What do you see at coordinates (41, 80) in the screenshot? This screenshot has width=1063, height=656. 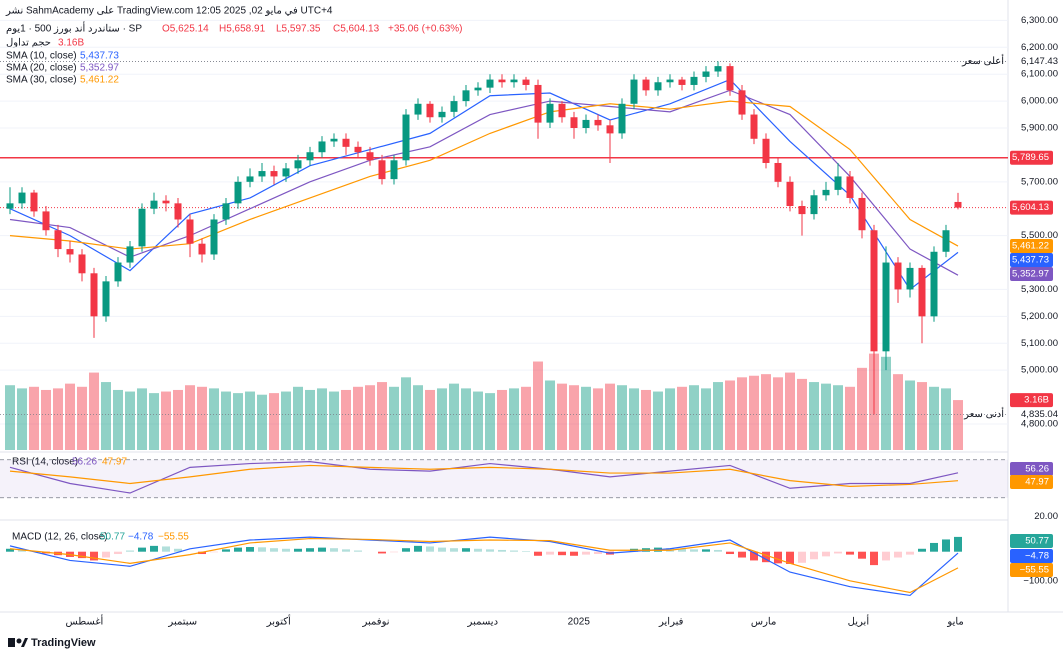 I see `legend-name: SMA (30, close)` at bounding box center [41, 80].